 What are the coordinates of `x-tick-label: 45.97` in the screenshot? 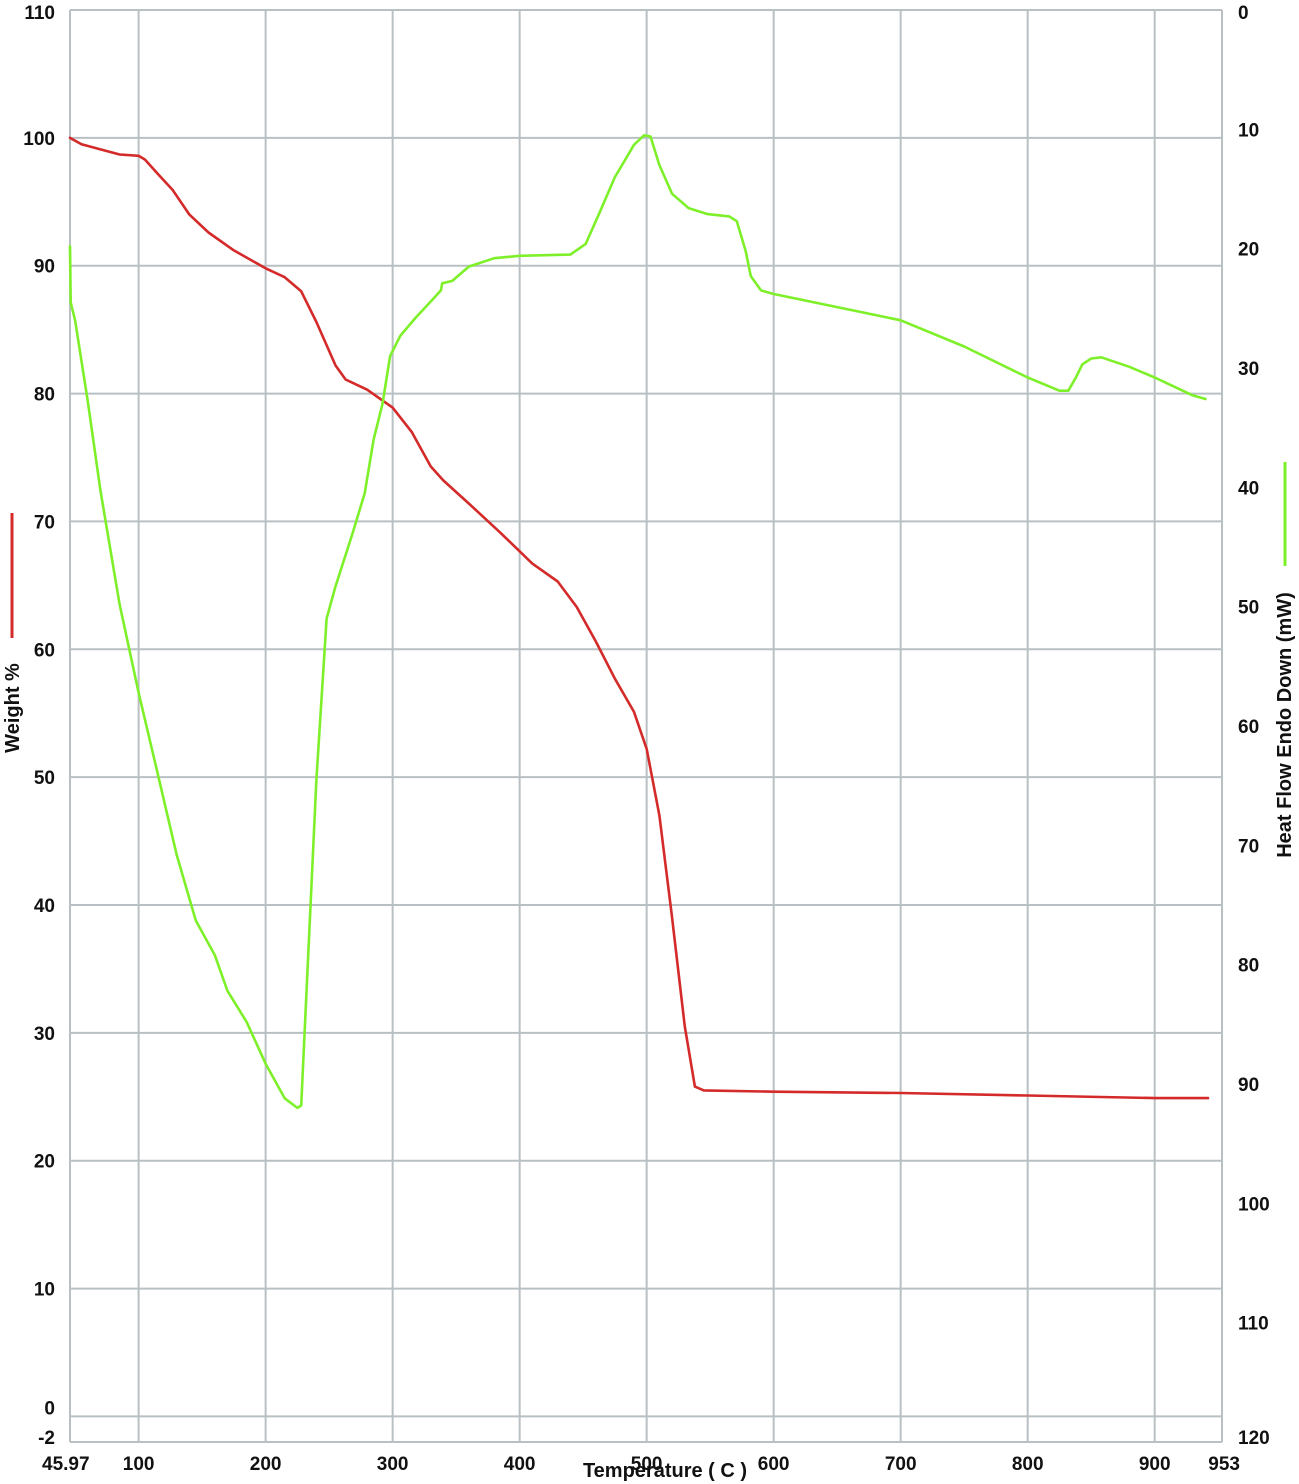 It's located at (66, 1464).